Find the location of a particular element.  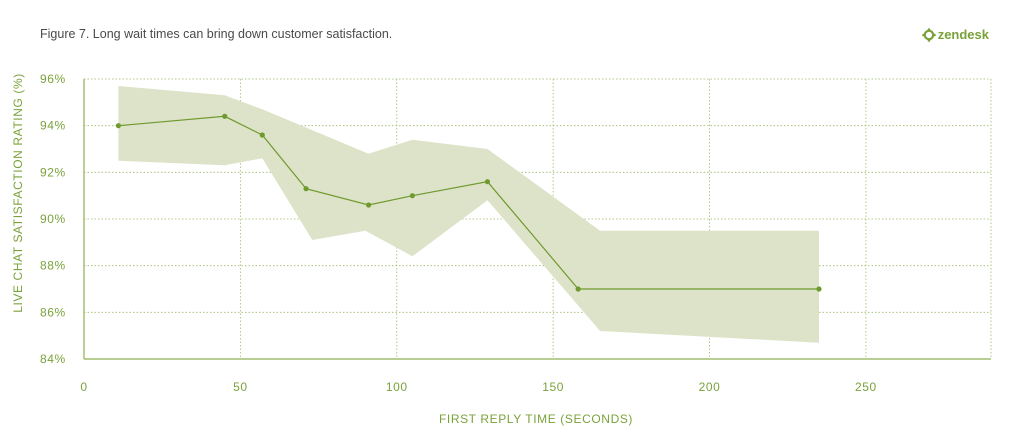

brand-logo: zendesk is located at coordinates (955, 34).